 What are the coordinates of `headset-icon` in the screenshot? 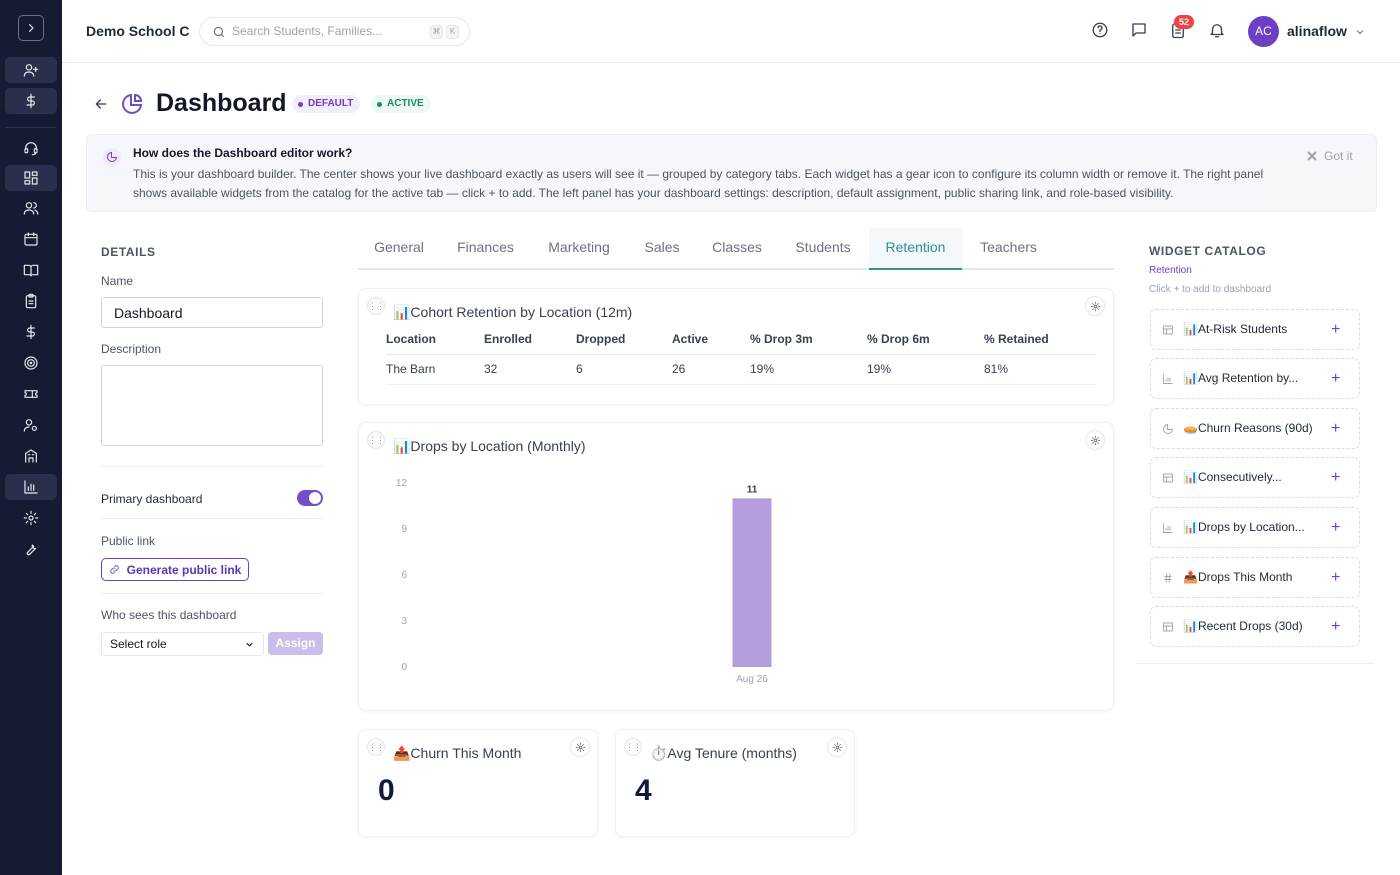 It's located at (31, 149).